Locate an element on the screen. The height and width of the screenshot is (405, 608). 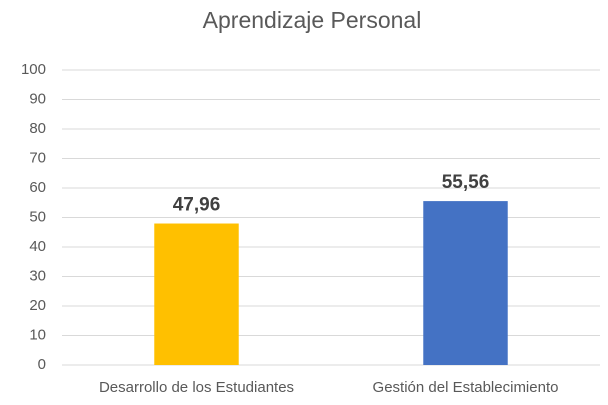
y-tick-label: 90 is located at coordinates (37, 98).